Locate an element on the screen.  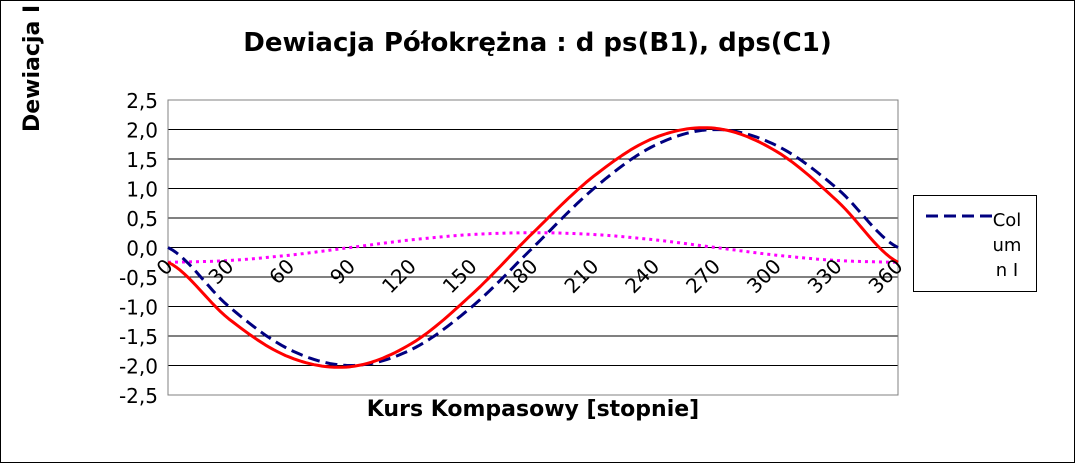
y-tick-label: 0,5 is located at coordinates (142, 219).